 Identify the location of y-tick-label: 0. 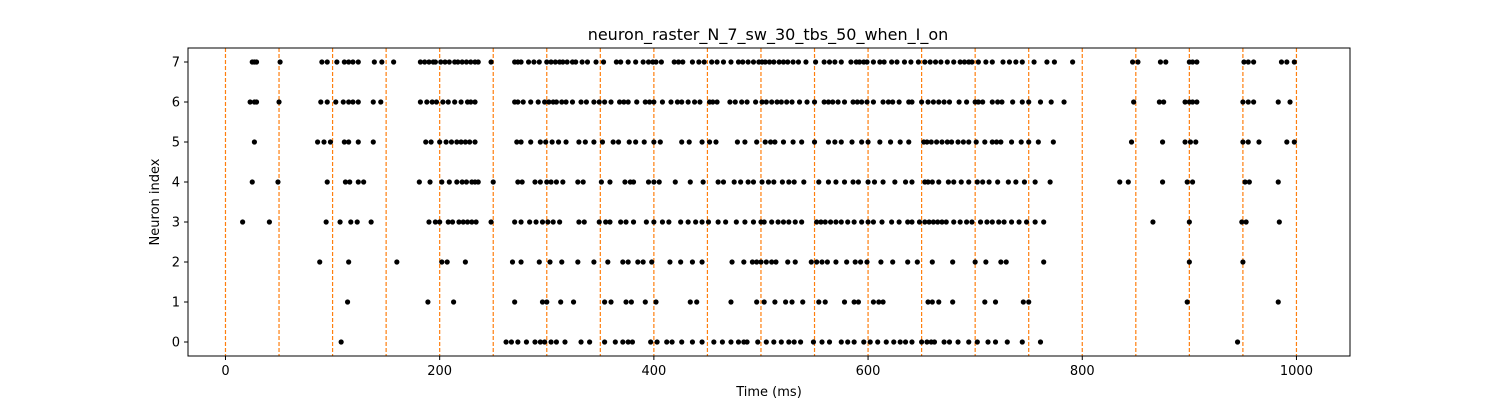
(176, 343).